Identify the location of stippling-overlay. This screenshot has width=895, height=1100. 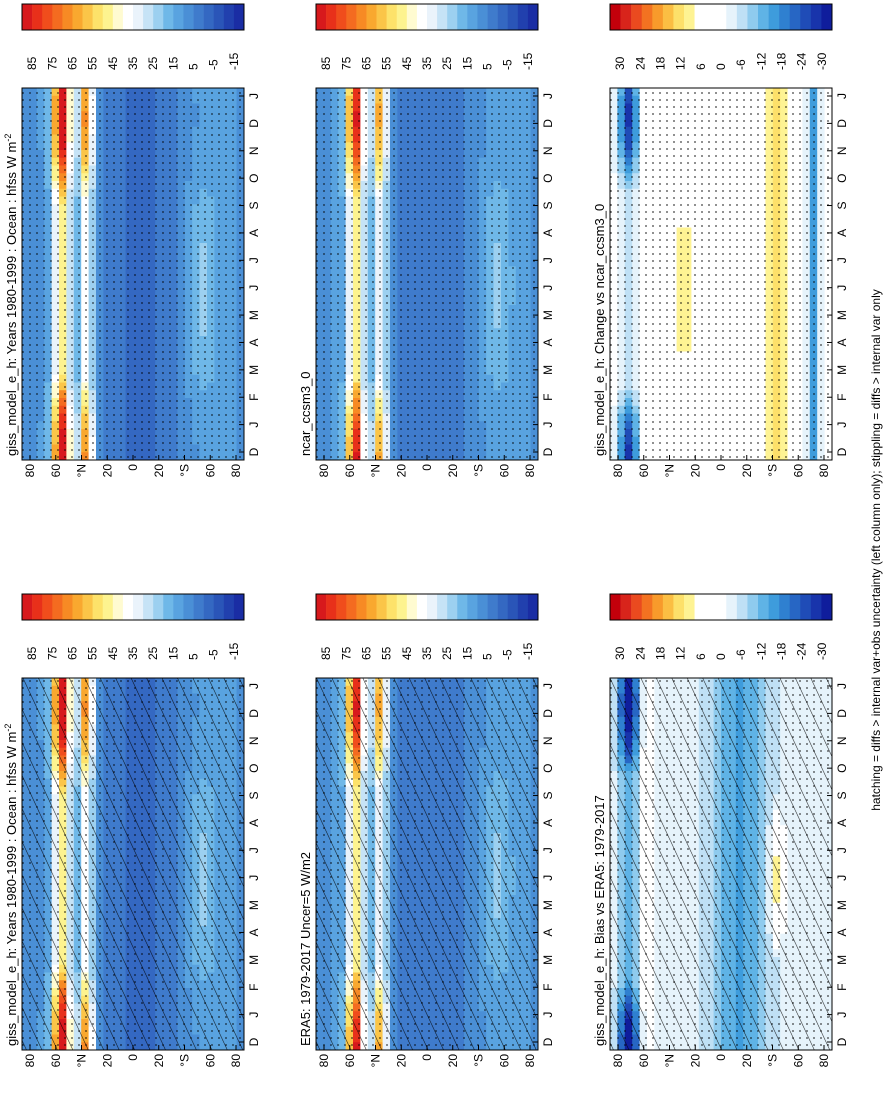
(427, 274).